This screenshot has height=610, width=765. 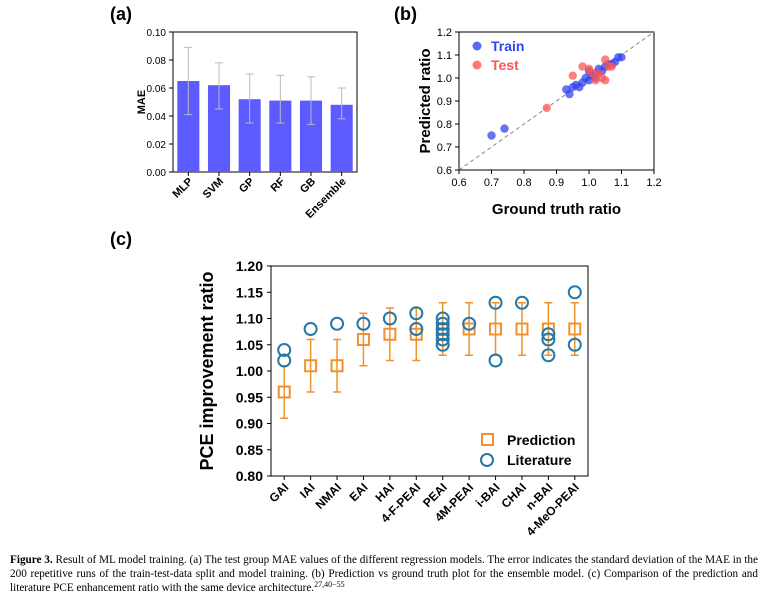 What do you see at coordinates (157, 33) in the screenshot?
I see `y-tick-label-a: 0.10` at bounding box center [157, 33].